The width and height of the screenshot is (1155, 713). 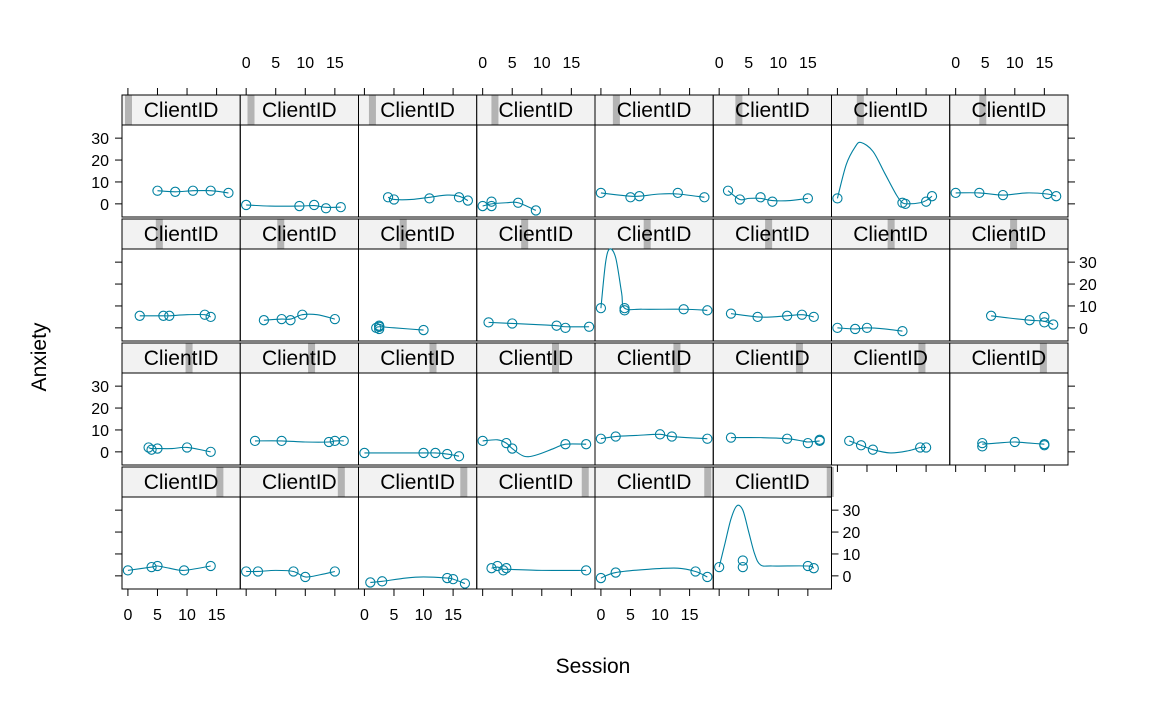 I want to click on x-tick-label-top: 10, so click(x=305, y=63).